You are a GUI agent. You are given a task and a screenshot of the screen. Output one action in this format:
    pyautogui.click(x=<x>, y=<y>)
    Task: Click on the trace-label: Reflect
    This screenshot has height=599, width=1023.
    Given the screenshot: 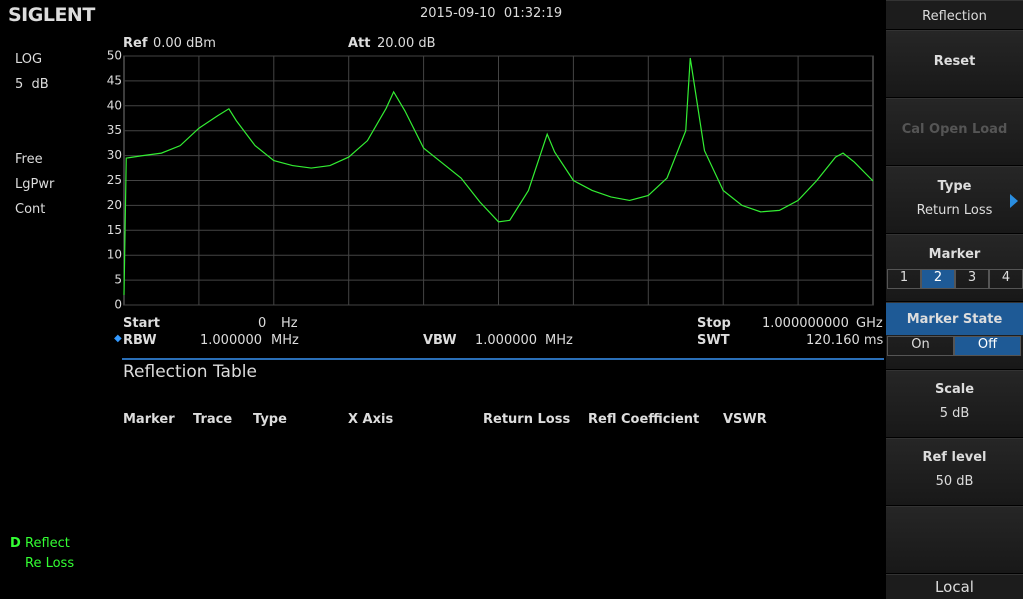 What is the action you would take?
    pyautogui.click(x=47, y=543)
    